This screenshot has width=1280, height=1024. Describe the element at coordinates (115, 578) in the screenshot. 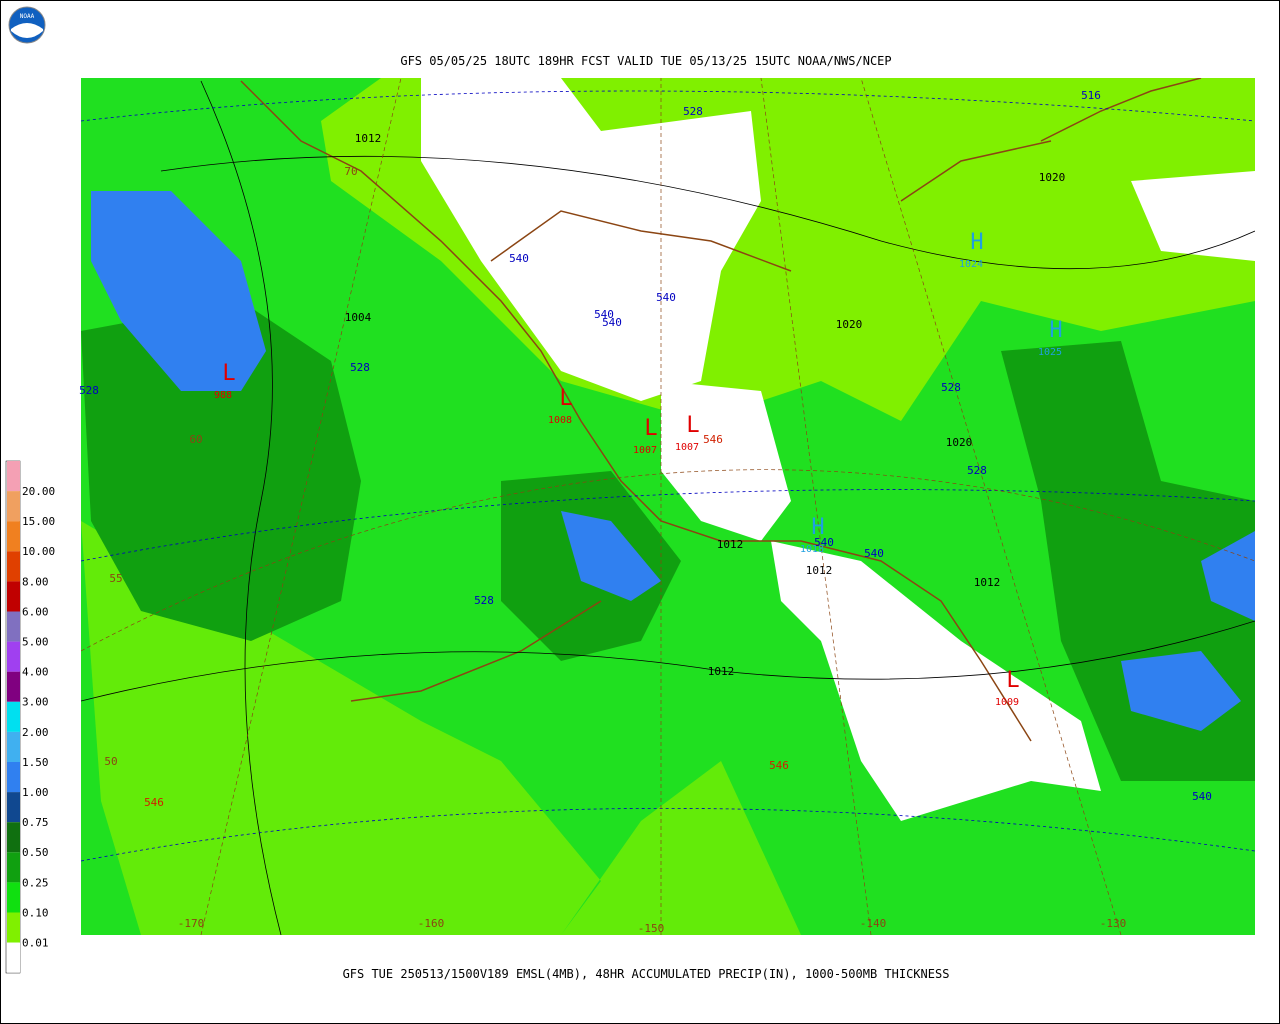

I see `grid-label: 55` at that location.